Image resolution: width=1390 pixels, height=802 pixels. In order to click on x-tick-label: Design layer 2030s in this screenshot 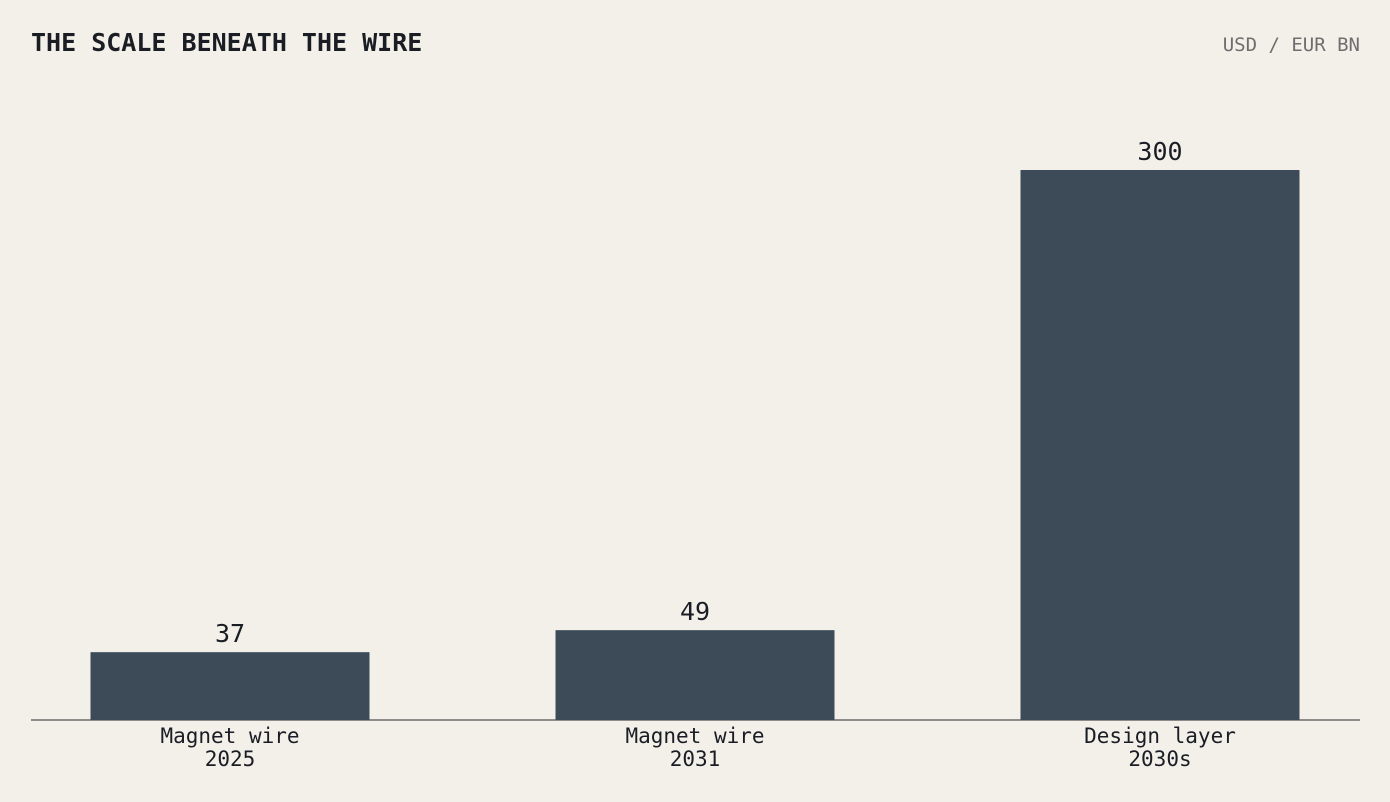, I will do `click(1160, 747)`.